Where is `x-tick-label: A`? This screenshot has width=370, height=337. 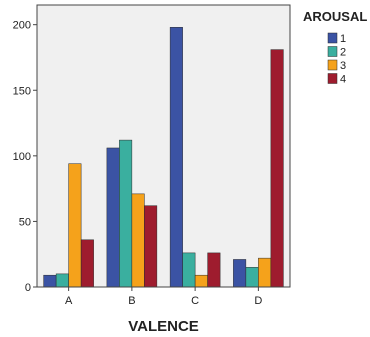
x-tick-label: A is located at coordinates (69, 301).